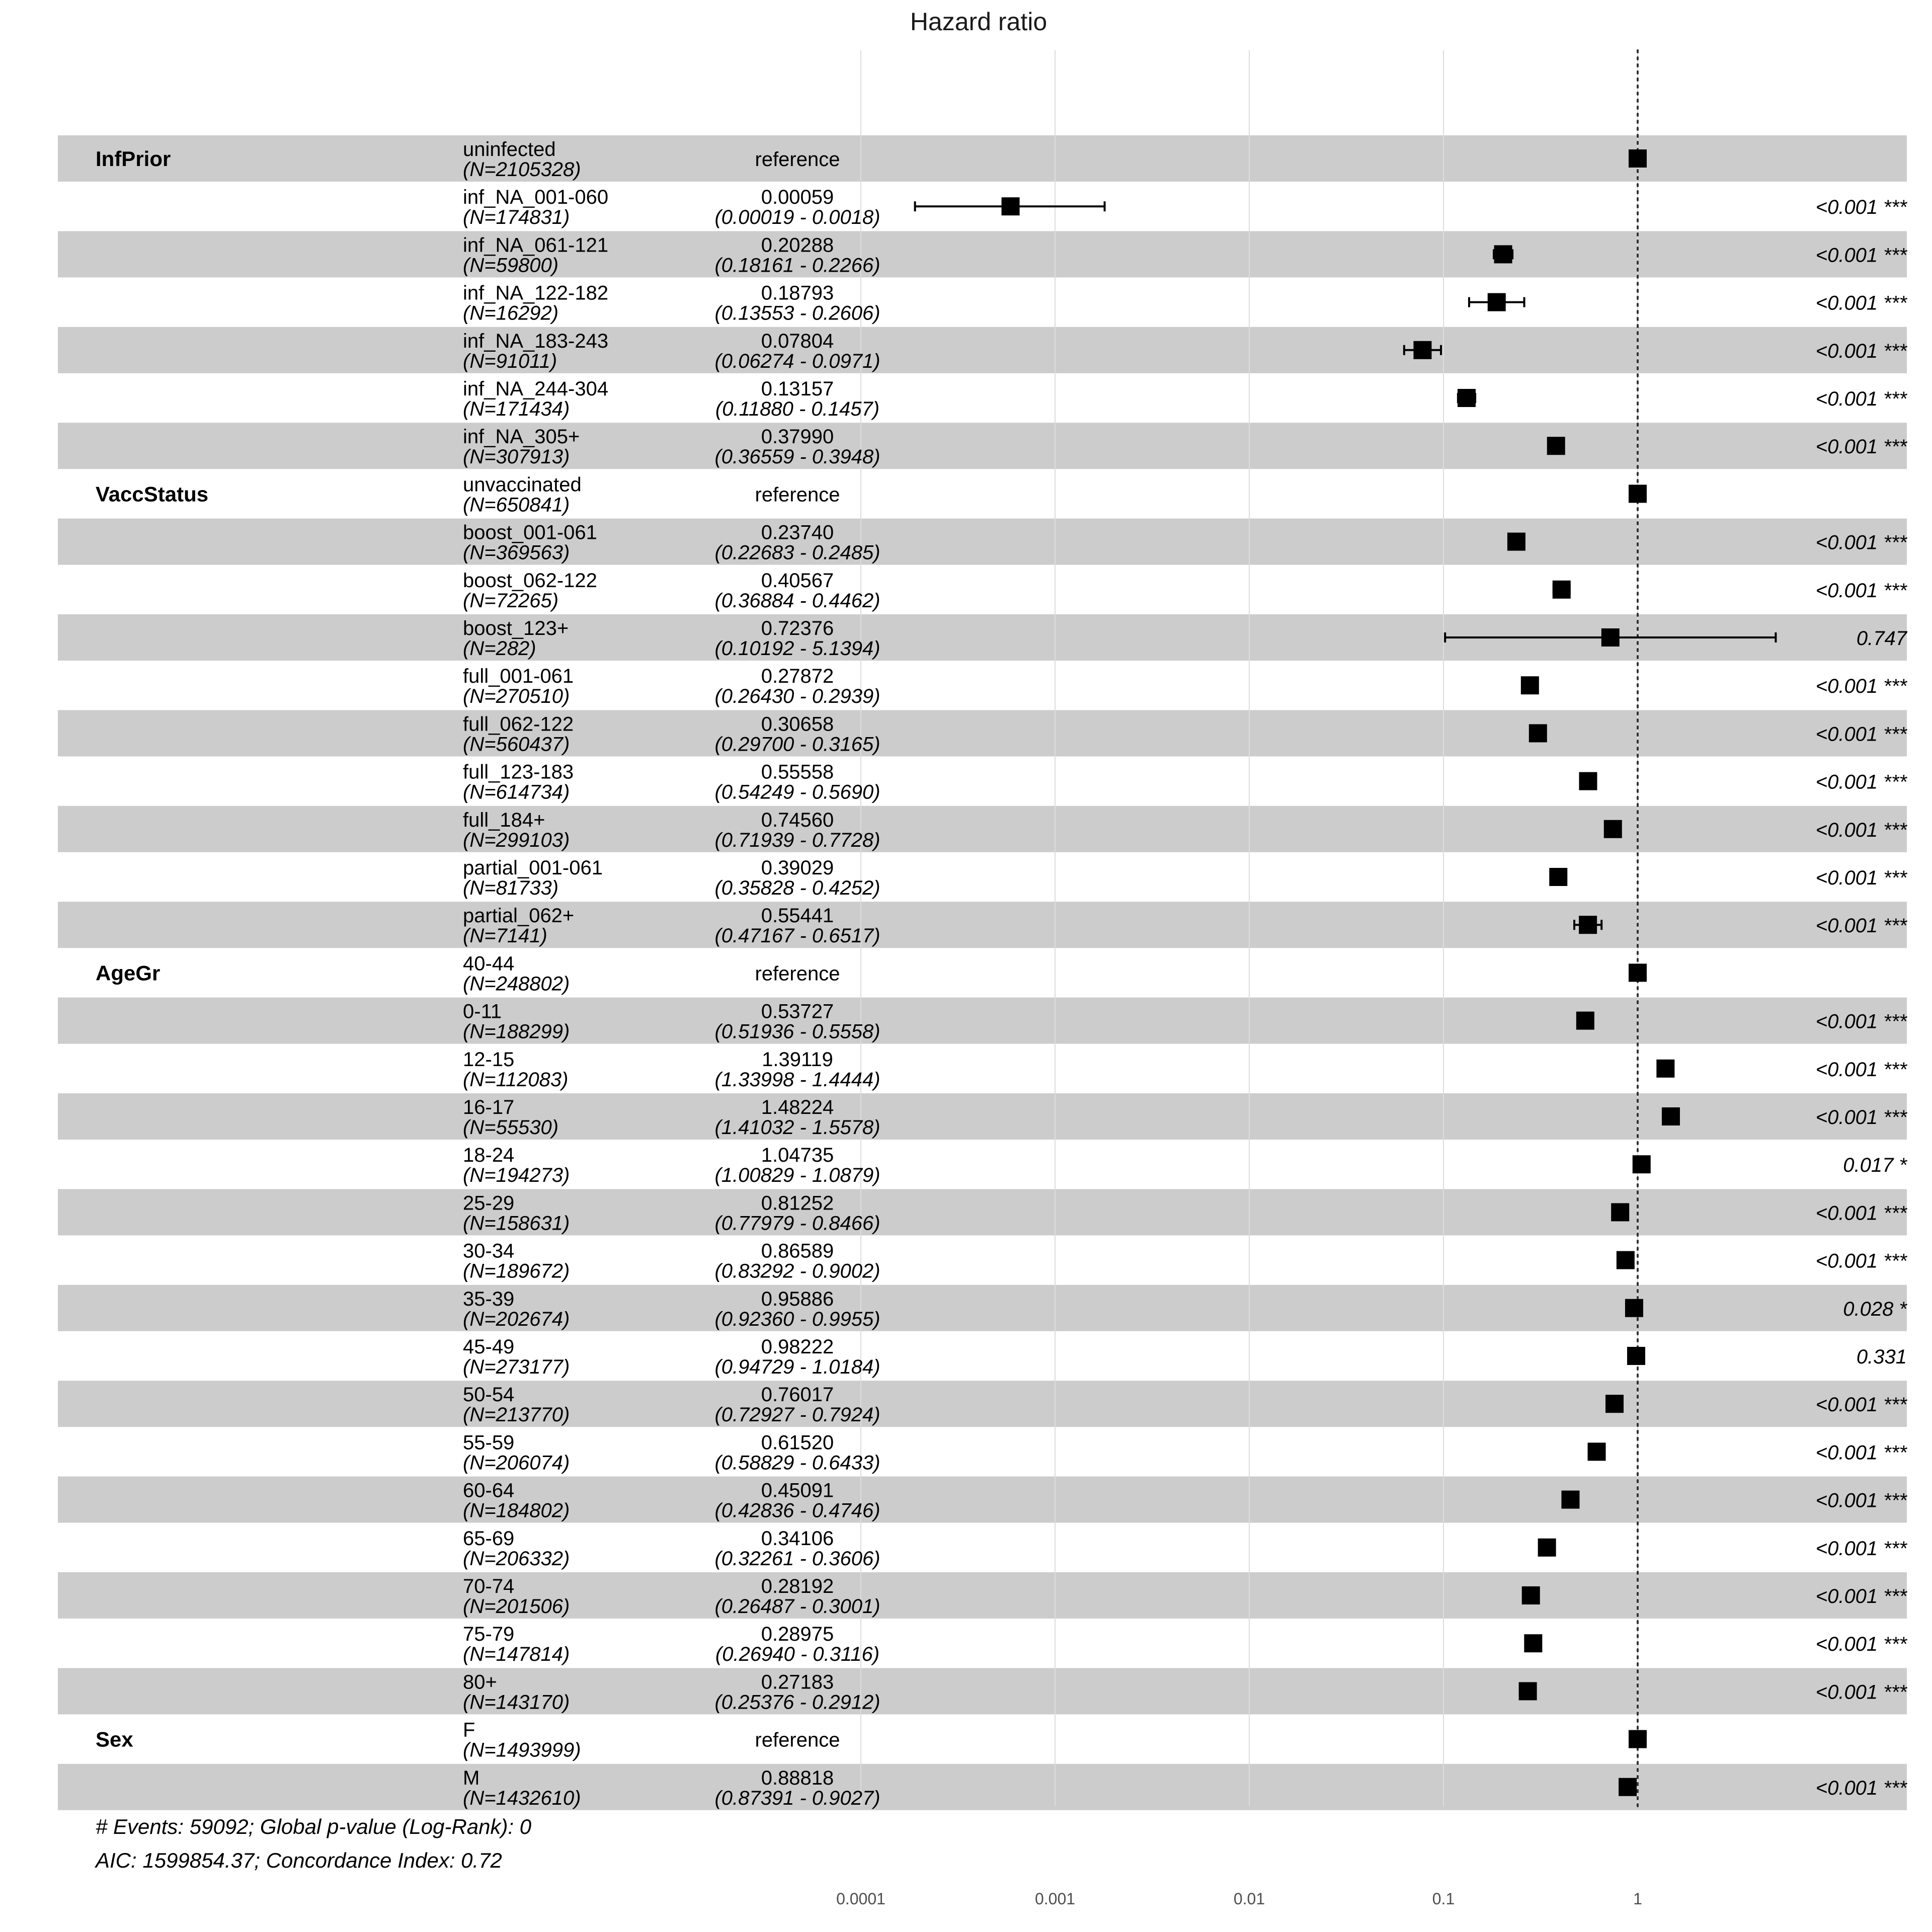 The width and height of the screenshot is (1932, 1932). What do you see at coordinates (798, 293) in the screenshot?
I see `hazard-ratio-value: 0.18793` at bounding box center [798, 293].